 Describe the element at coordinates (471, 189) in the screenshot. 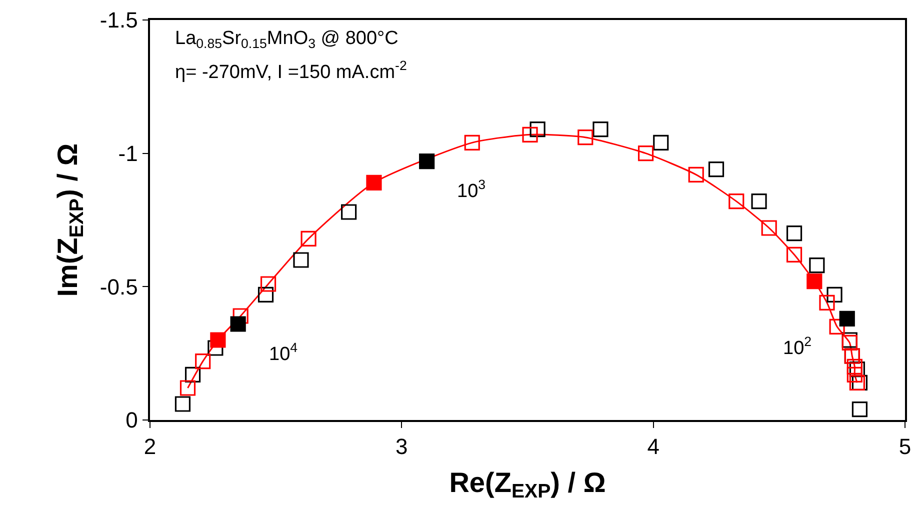

I see `annotation: 10$^{3}$` at that location.